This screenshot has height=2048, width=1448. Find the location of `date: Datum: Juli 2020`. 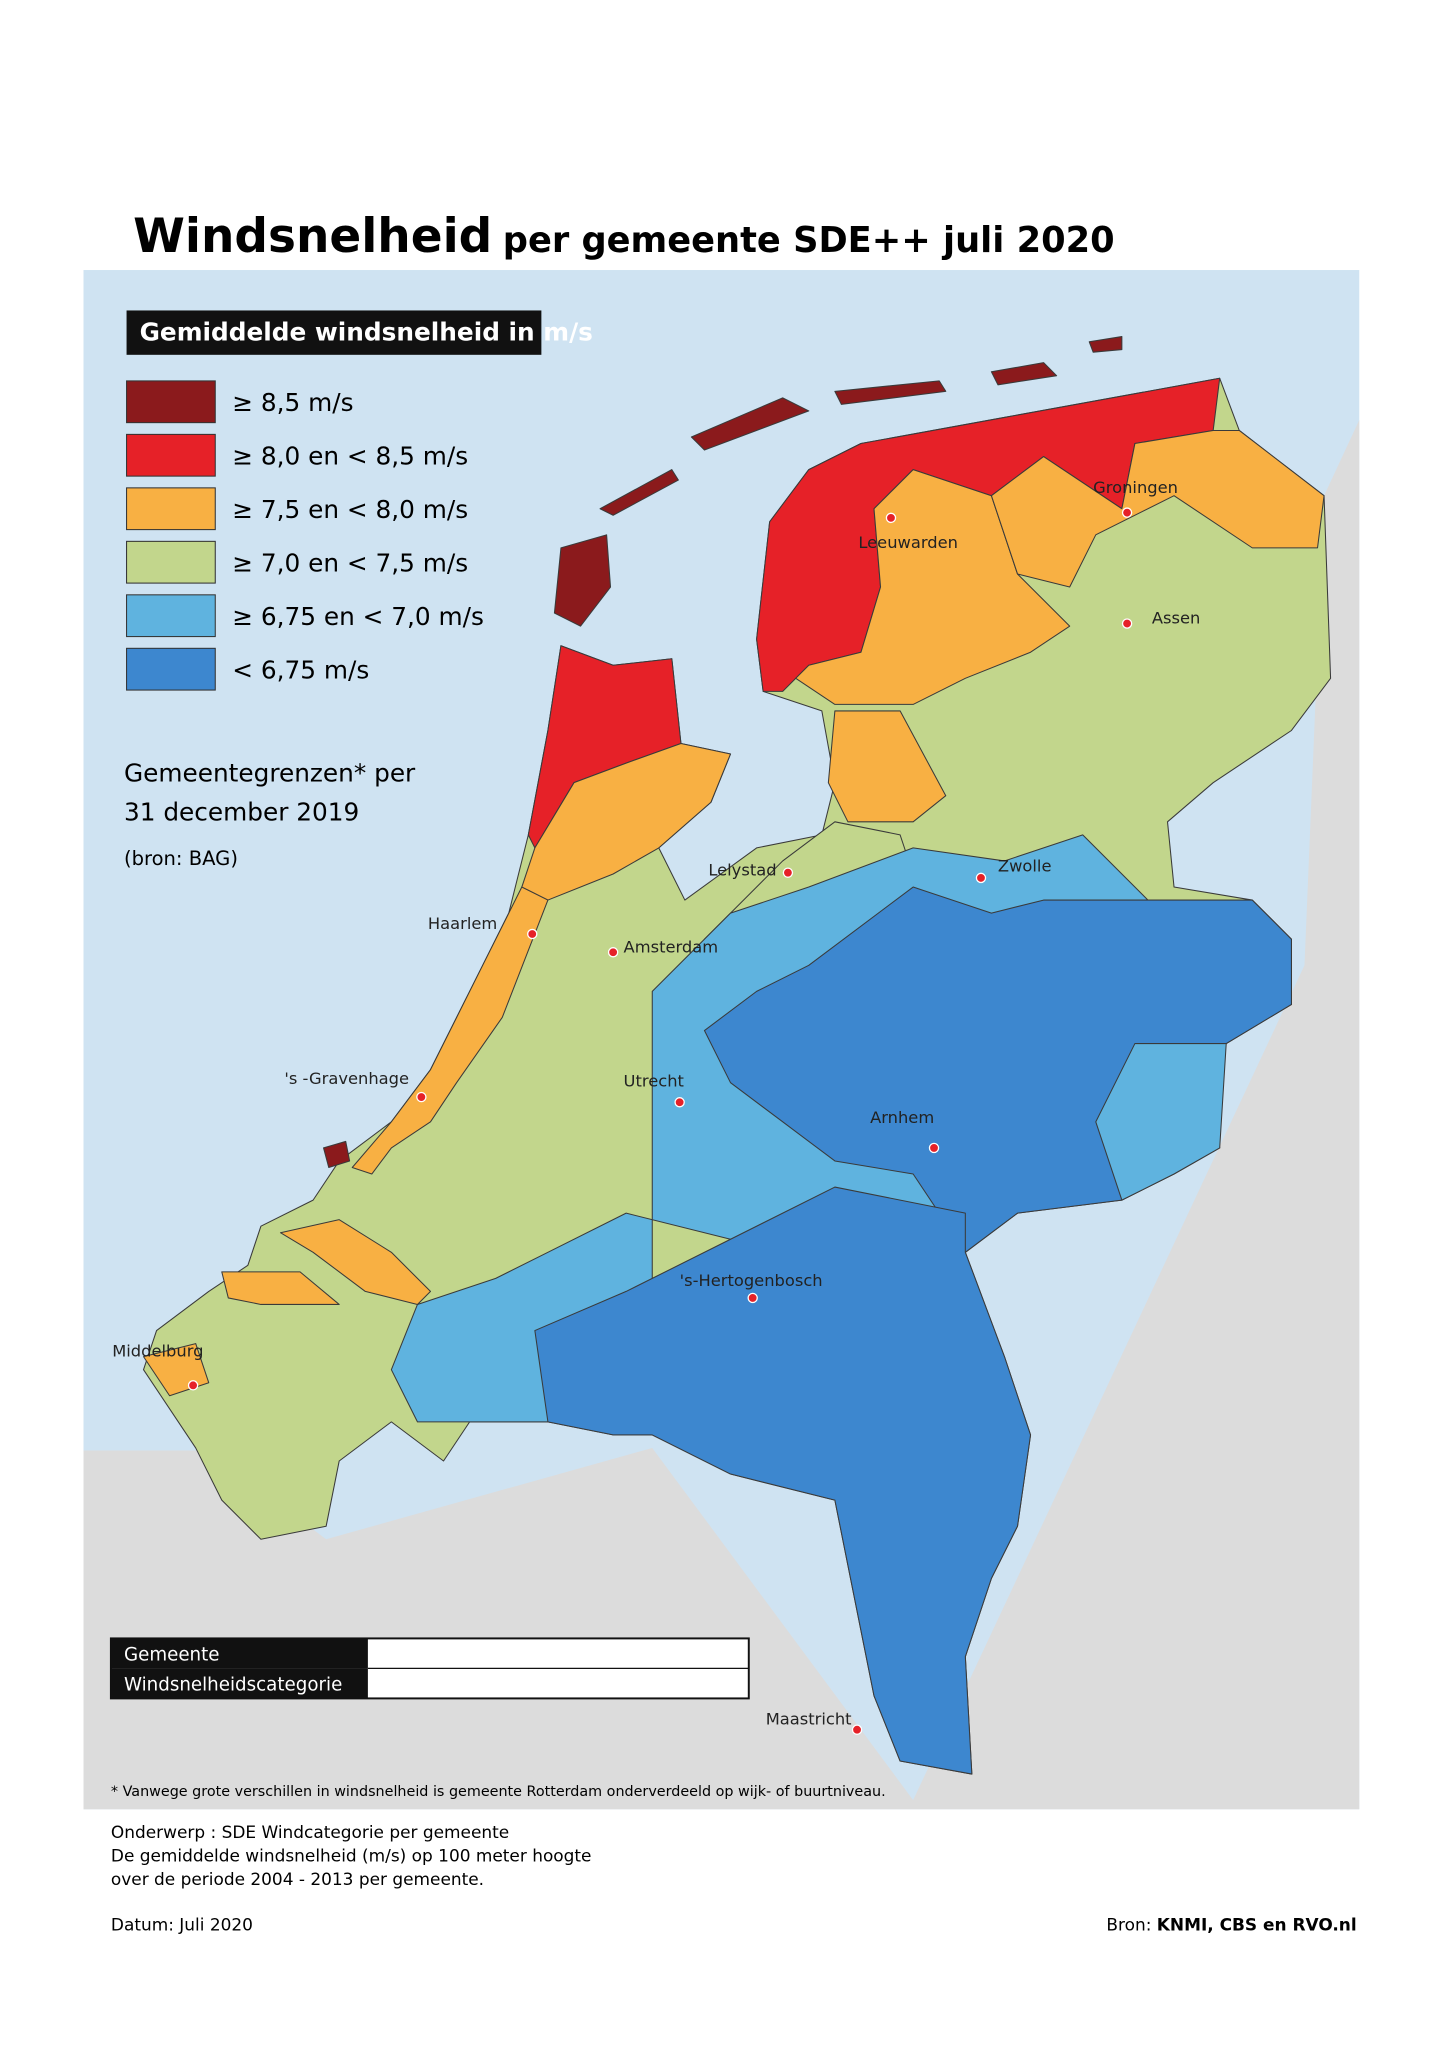

date: Datum: Juli 2020 is located at coordinates (182, 1925).